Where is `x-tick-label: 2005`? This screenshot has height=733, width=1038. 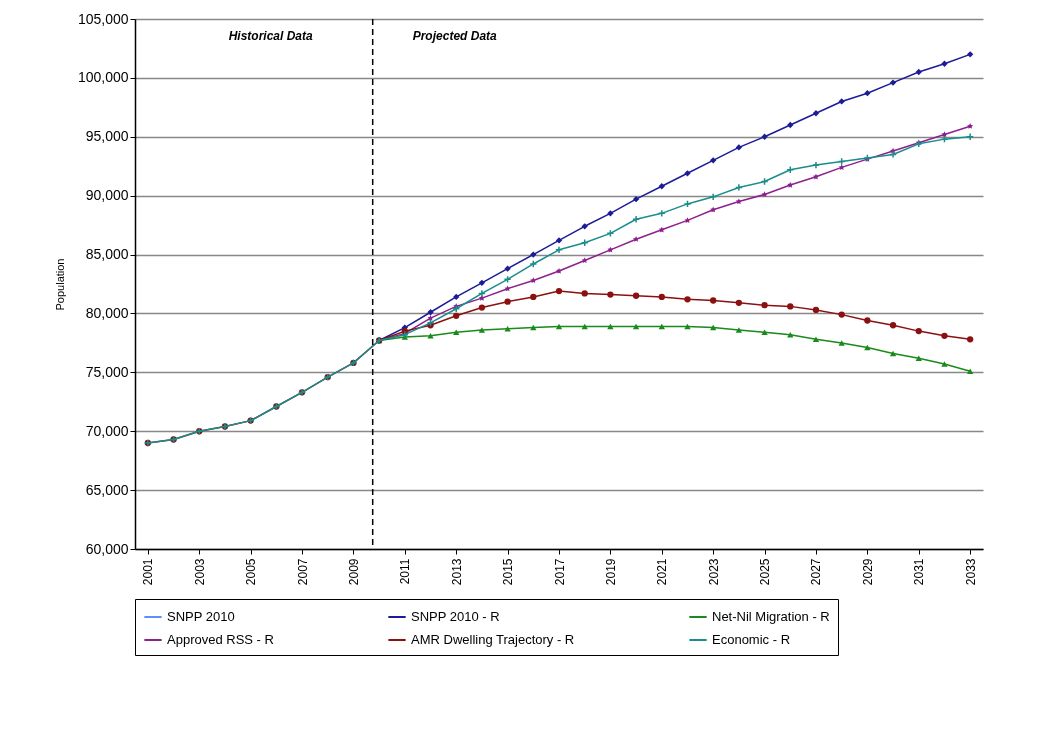 x-tick-label: 2005 is located at coordinates (251, 572).